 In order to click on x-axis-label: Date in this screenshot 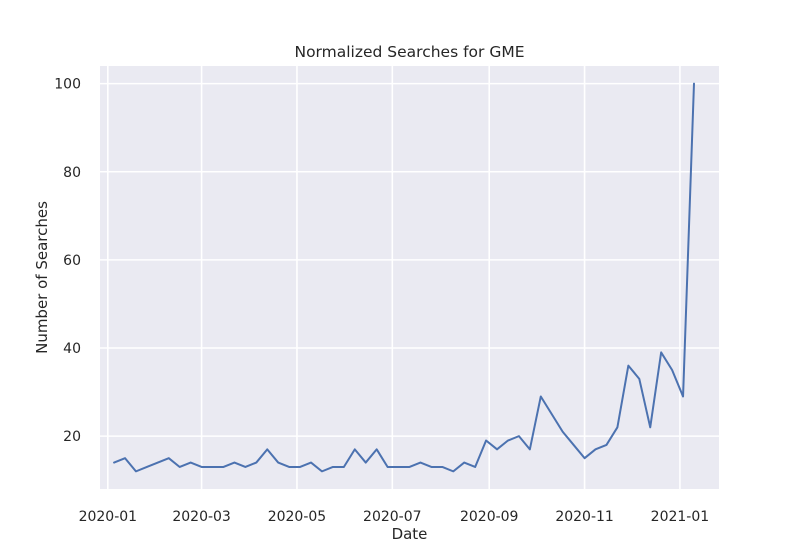, I will do `click(410, 534)`.